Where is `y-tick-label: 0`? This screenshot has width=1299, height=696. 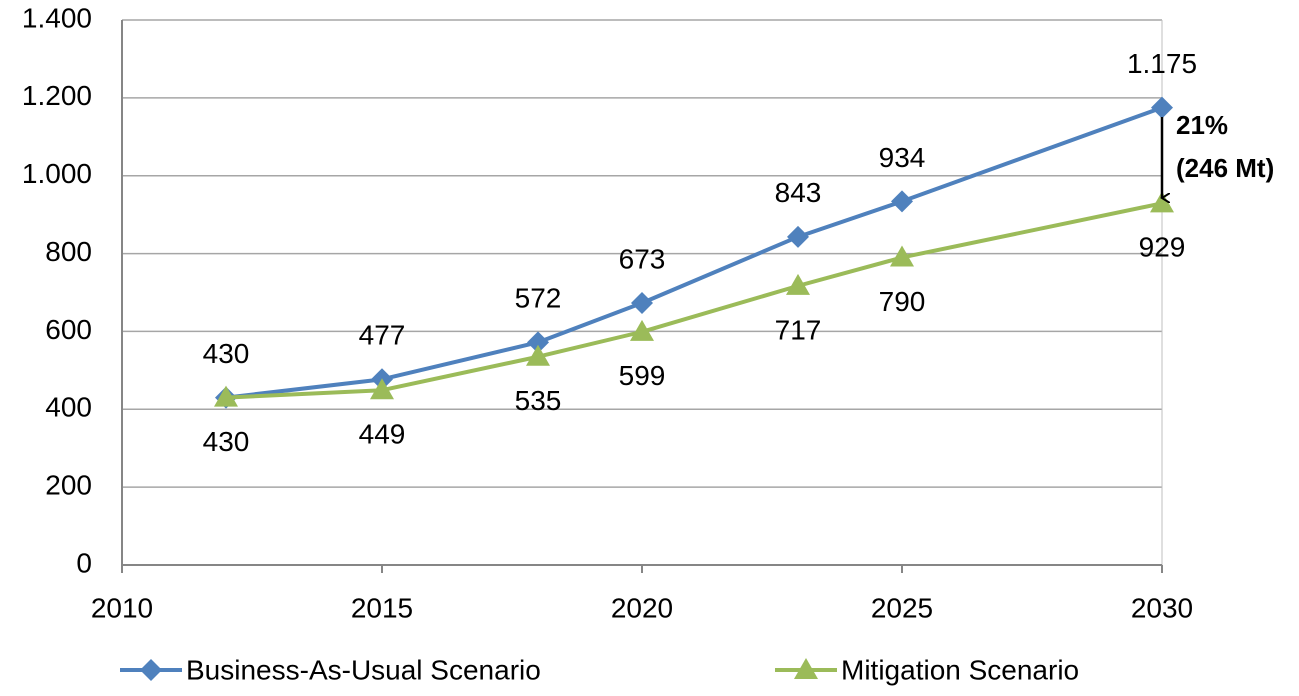 y-tick-label: 0 is located at coordinates (84, 562).